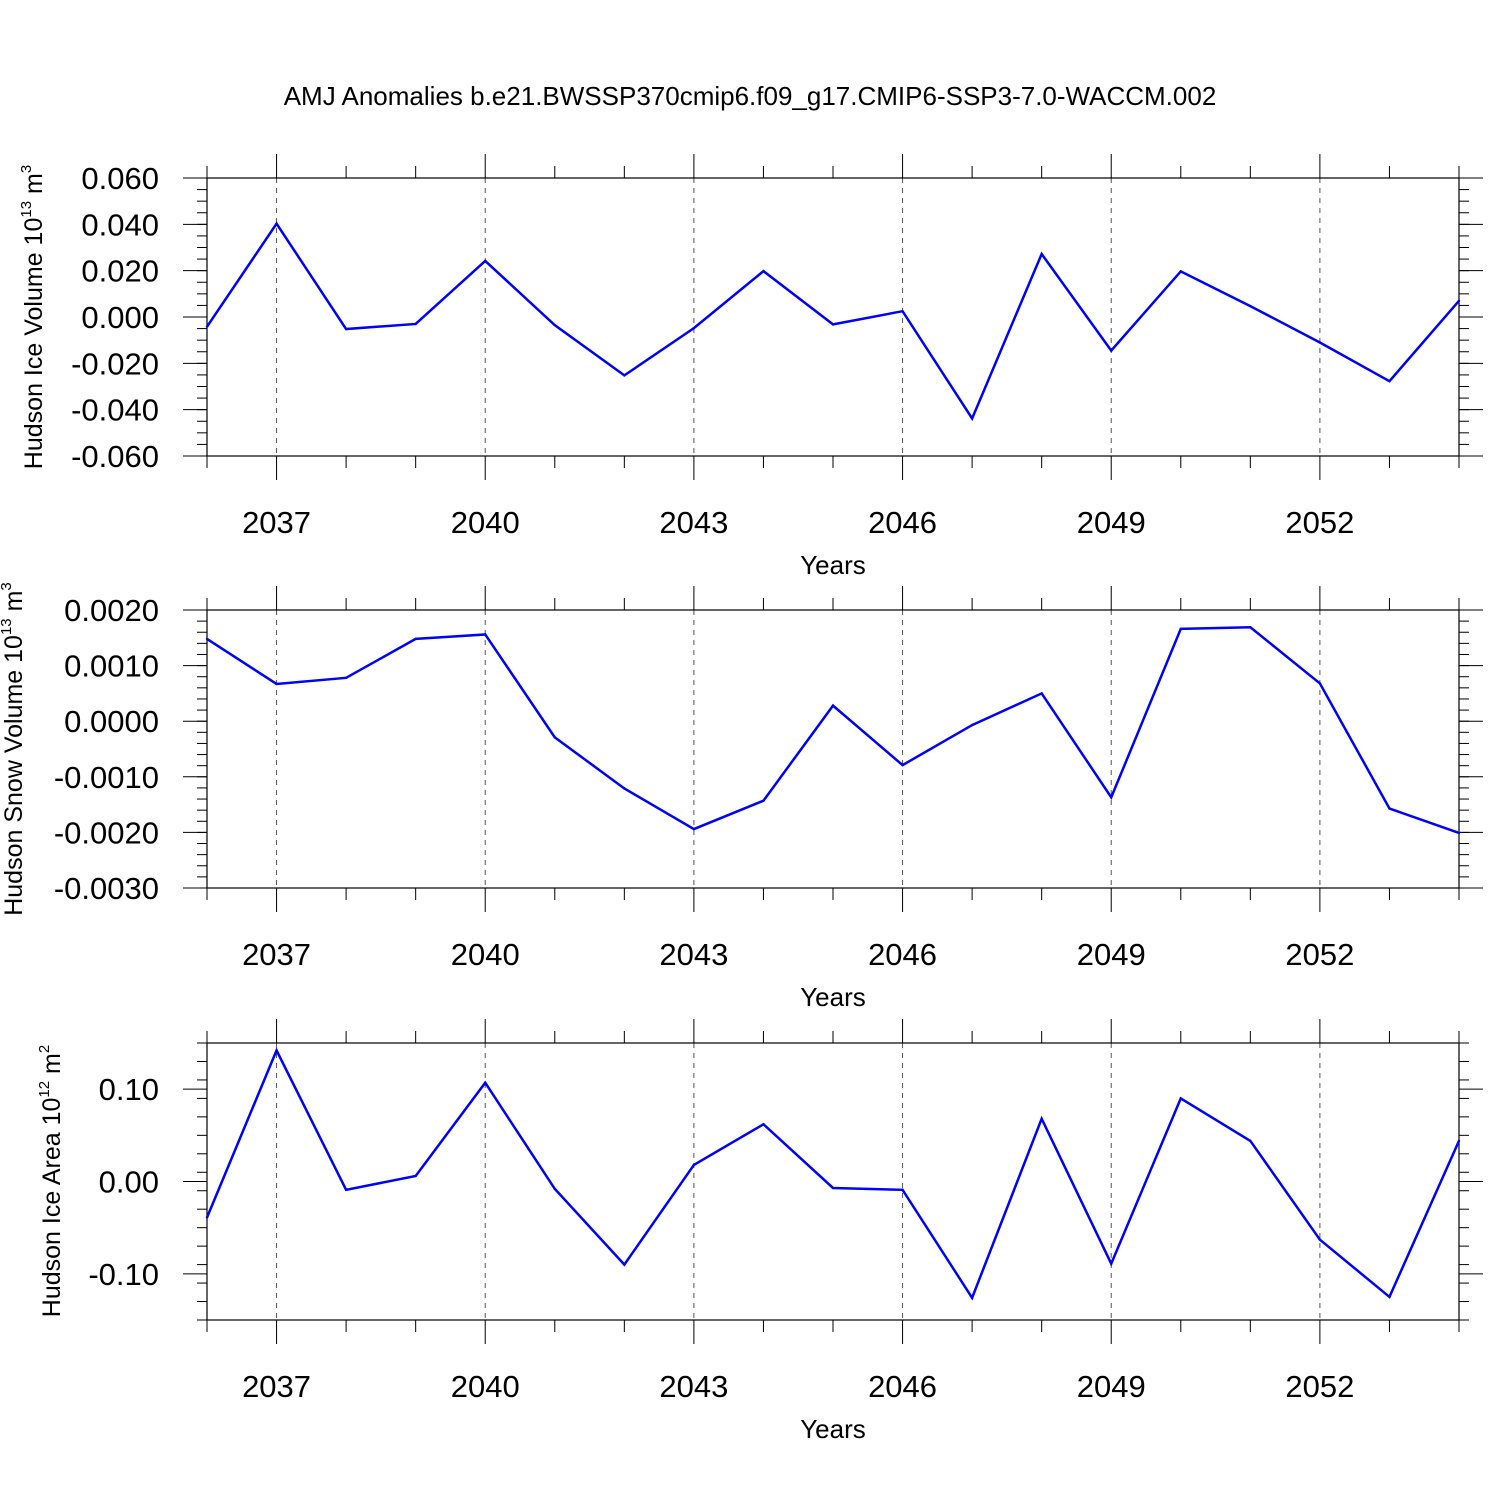 This screenshot has height=1500, width=1500. What do you see at coordinates (106, 777) in the screenshot?
I see `y-tick-label: -0.0010` at bounding box center [106, 777].